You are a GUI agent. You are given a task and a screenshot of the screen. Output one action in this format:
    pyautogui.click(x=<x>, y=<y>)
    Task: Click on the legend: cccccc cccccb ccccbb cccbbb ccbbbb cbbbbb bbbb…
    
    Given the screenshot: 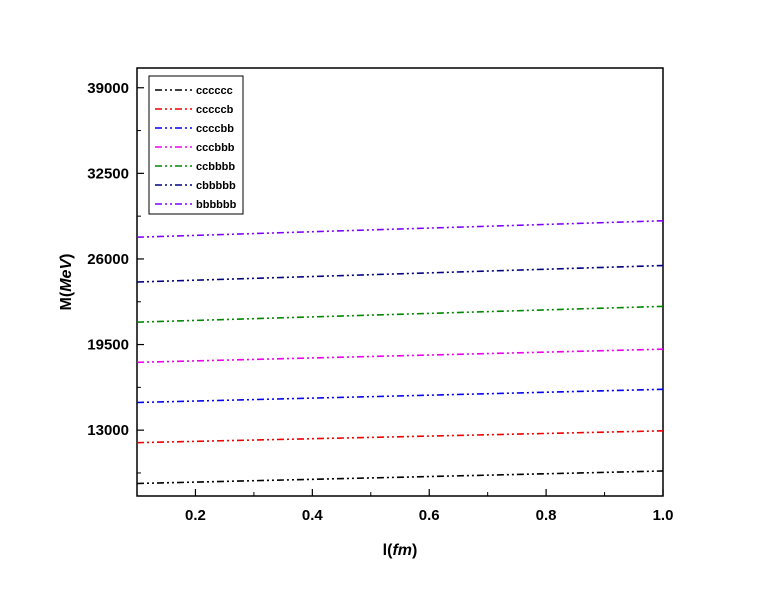 What is the action you would take?
    pyautogui.click(x=196, y=145)
    